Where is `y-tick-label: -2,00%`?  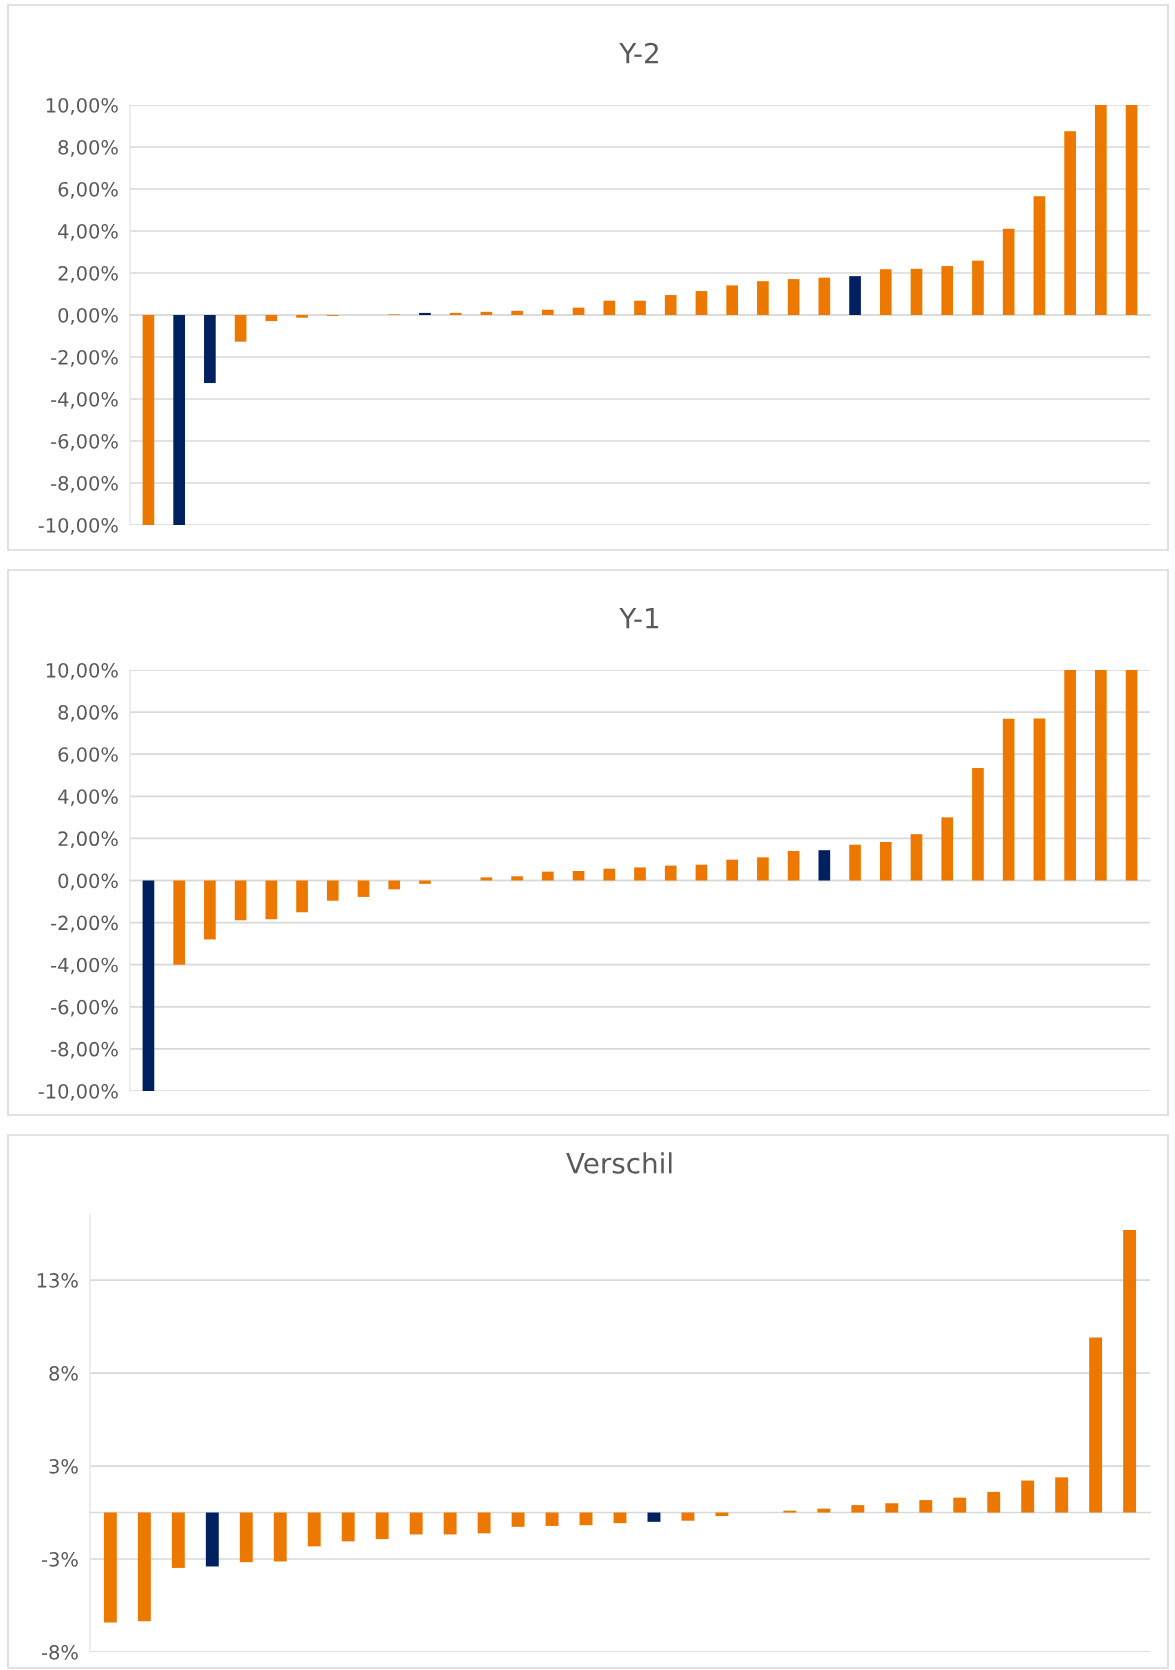 y-tick-label: -2,00% is located at coordinates (84, 358).